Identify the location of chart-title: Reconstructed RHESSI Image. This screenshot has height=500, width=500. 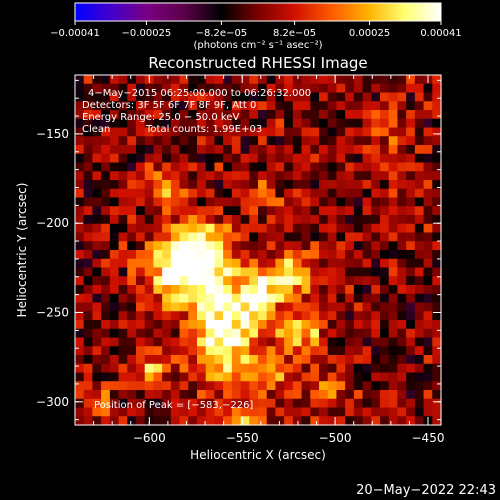
(257, 63).